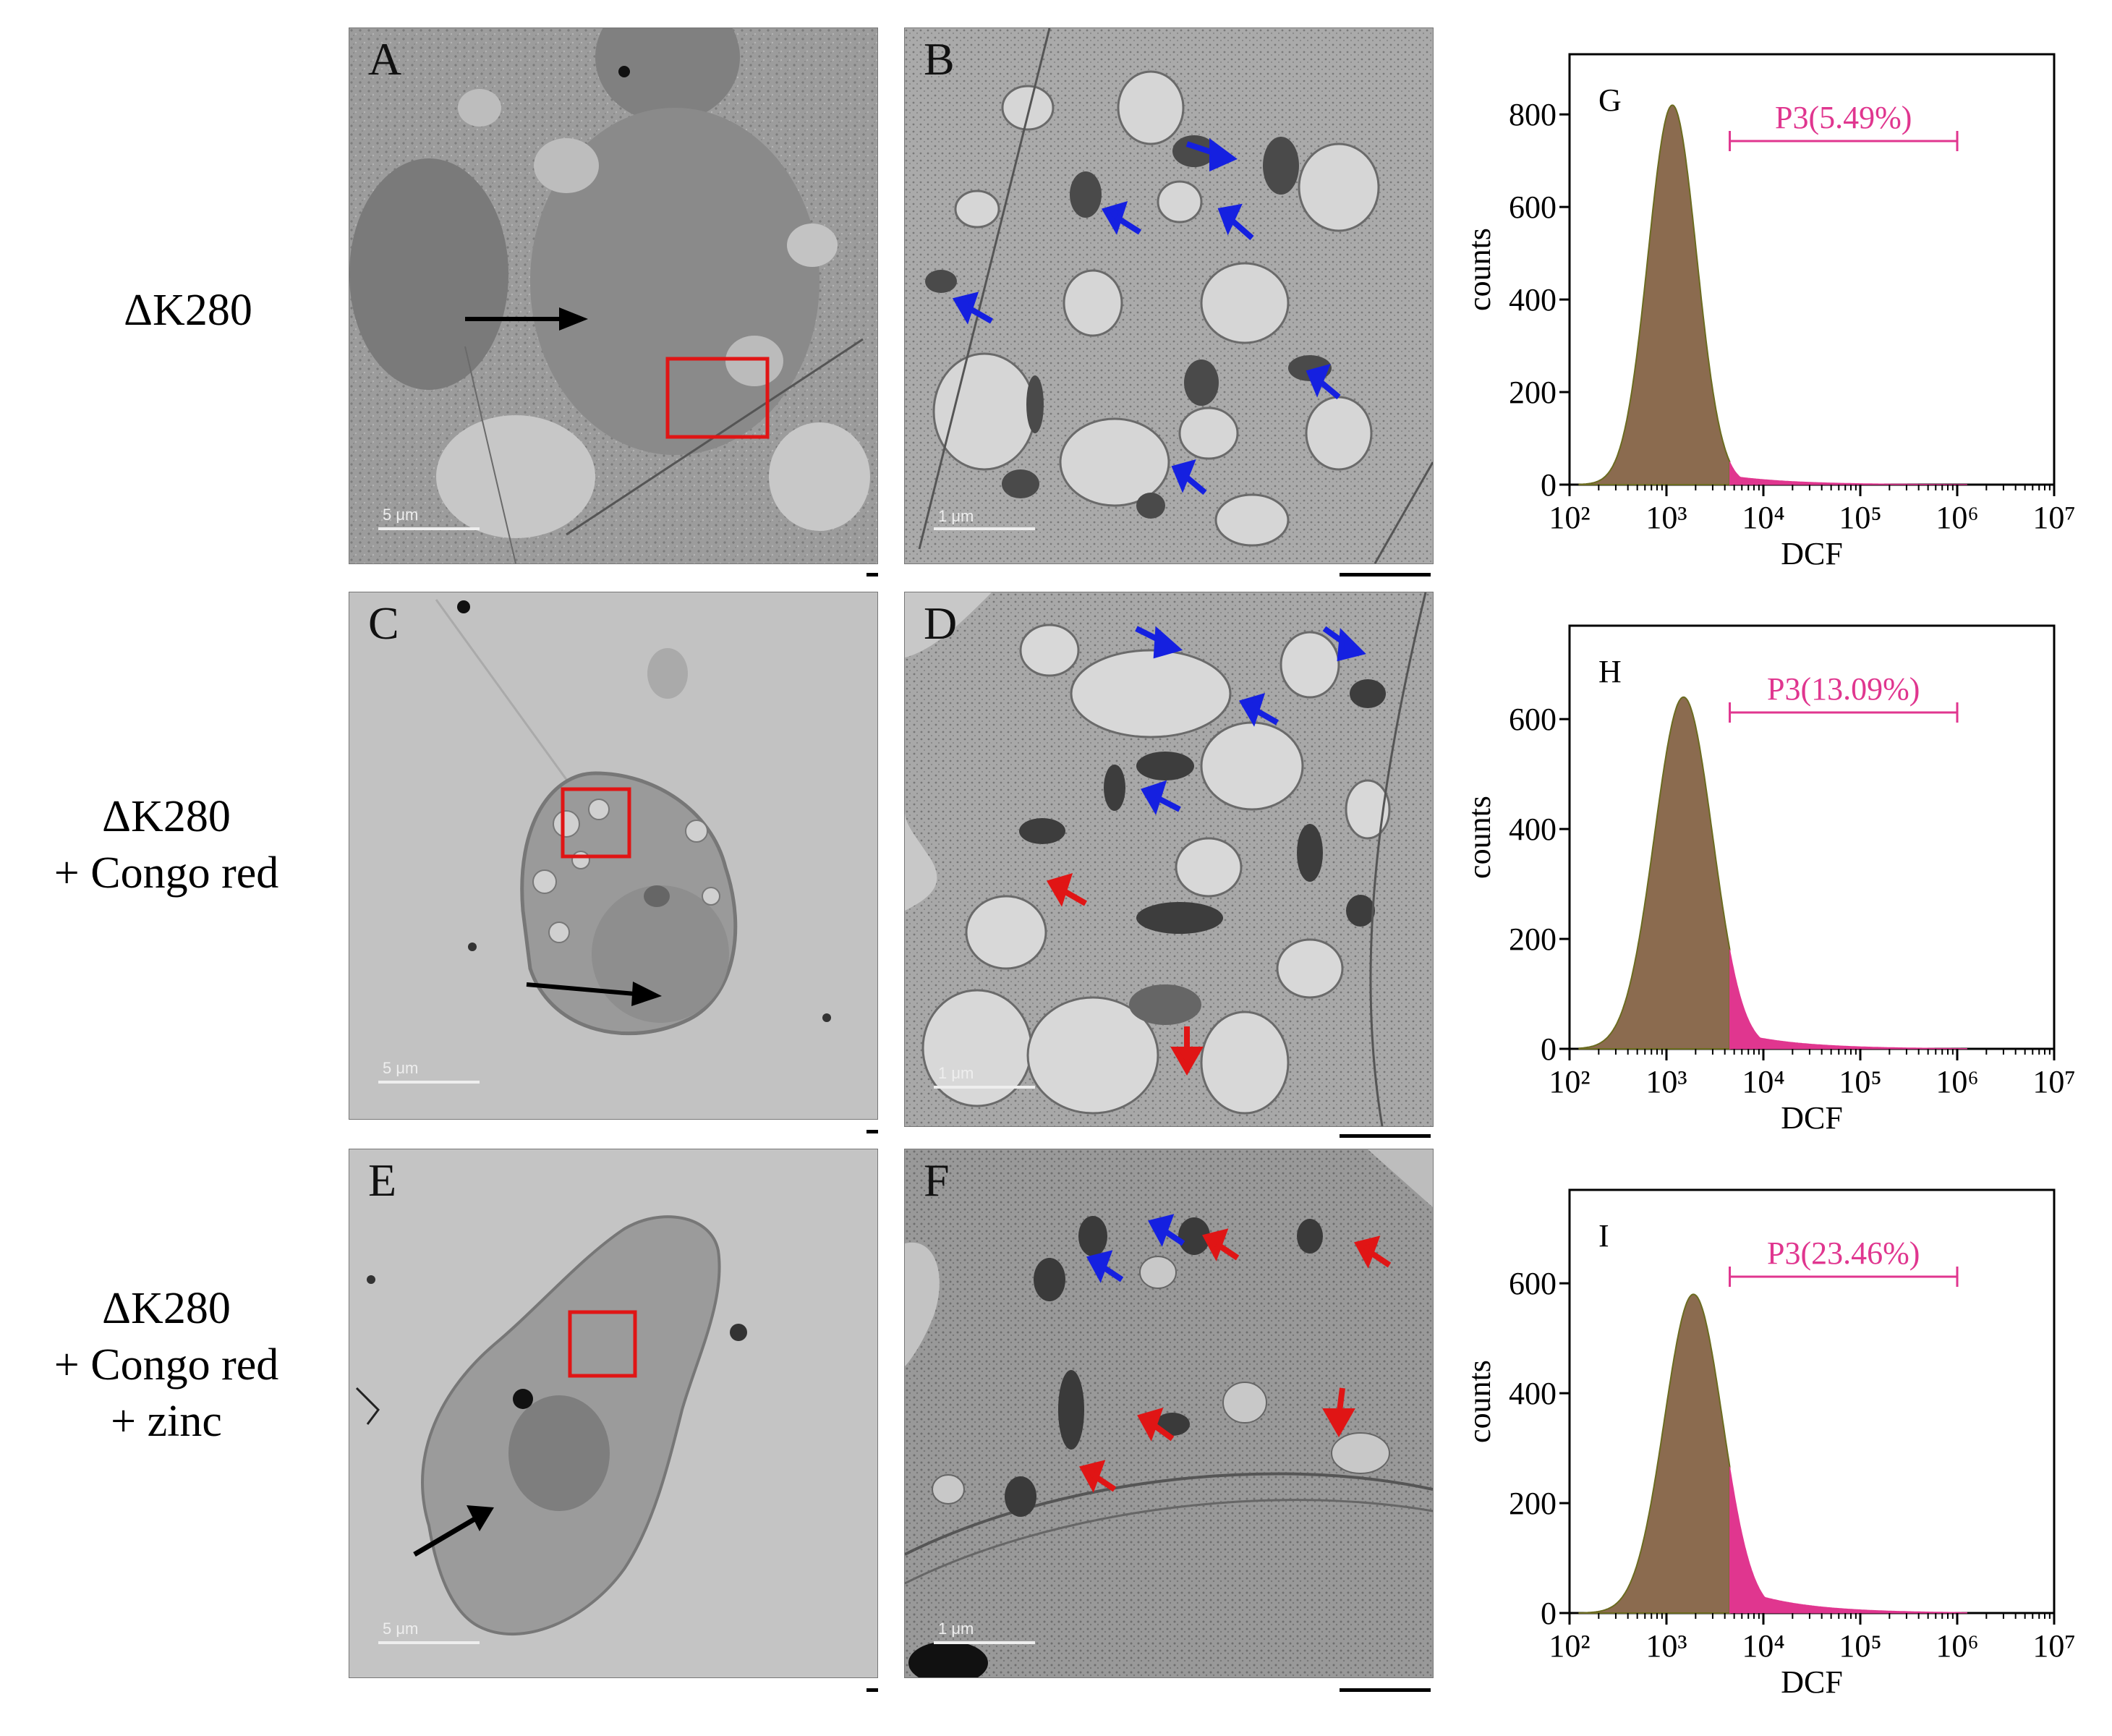  I want to click on tem-image-e, so click(613, 1413).